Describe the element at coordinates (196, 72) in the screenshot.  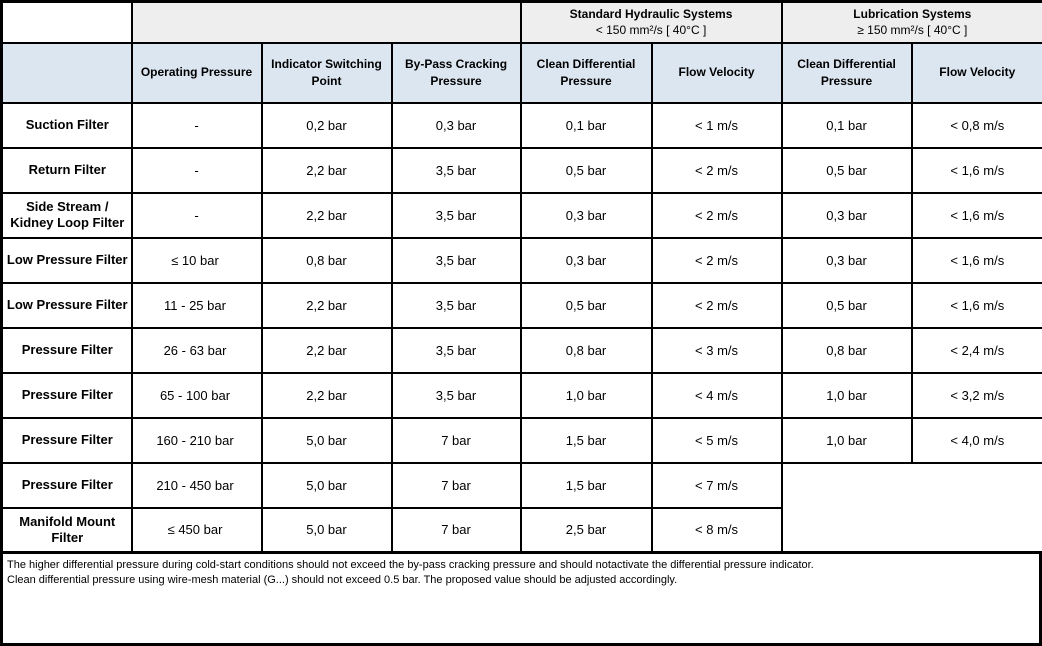
I see `column-header-operating-pressure: Operating Pressure` at that location.